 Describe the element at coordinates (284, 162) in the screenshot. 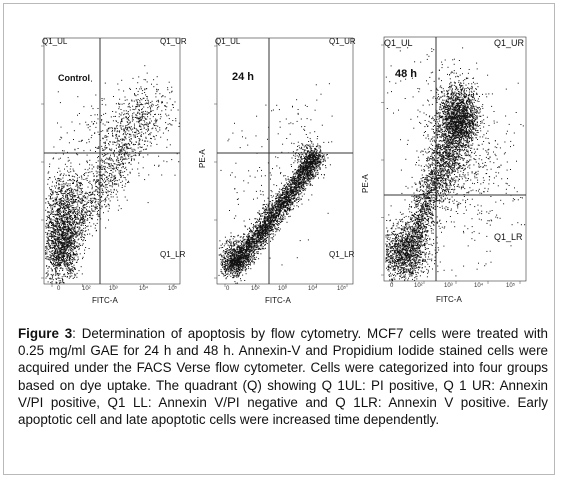

I see `scatter-plot-24h` at that location.